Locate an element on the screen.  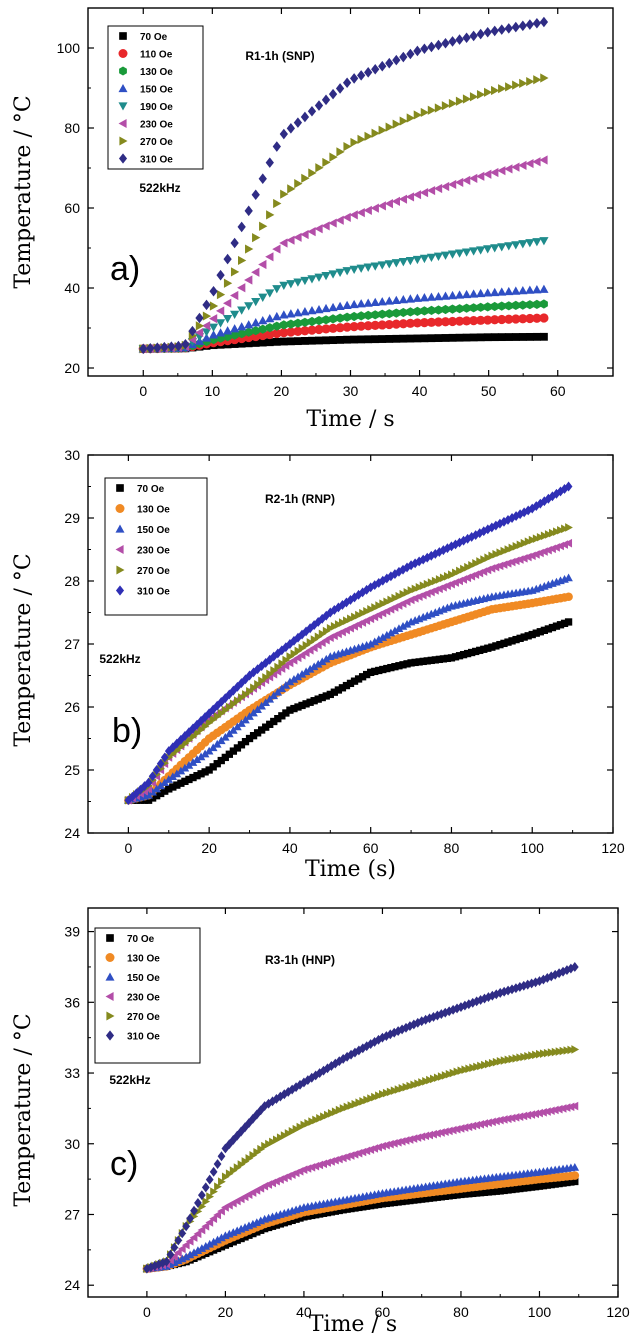
y-tick-label: 33 is located at coordinates (72, 1073).